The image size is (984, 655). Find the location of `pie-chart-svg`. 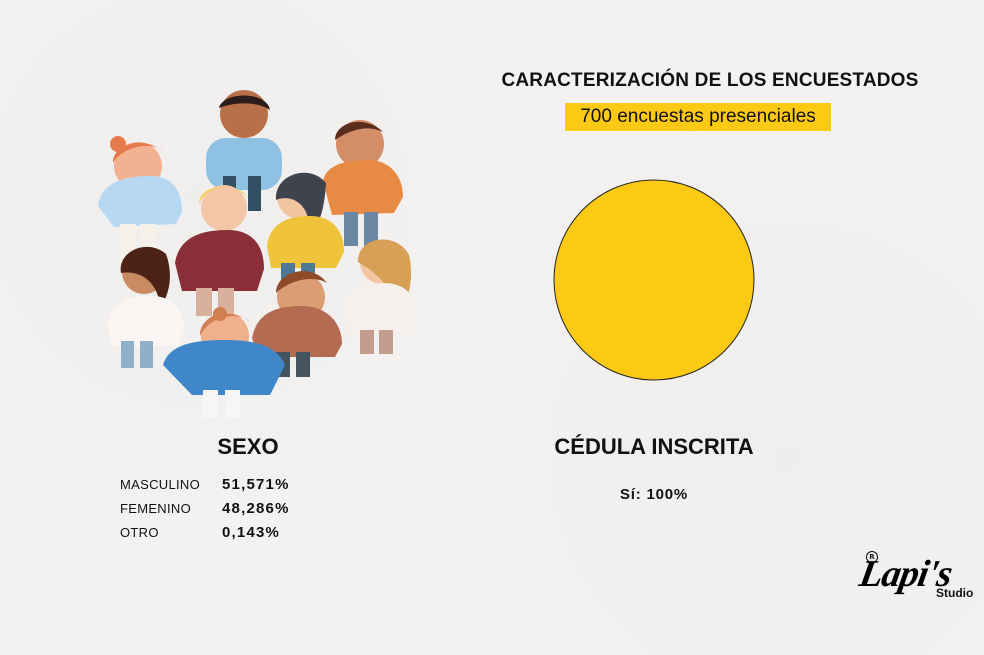

pie-chart-svg is located at coordinates (654, 280).